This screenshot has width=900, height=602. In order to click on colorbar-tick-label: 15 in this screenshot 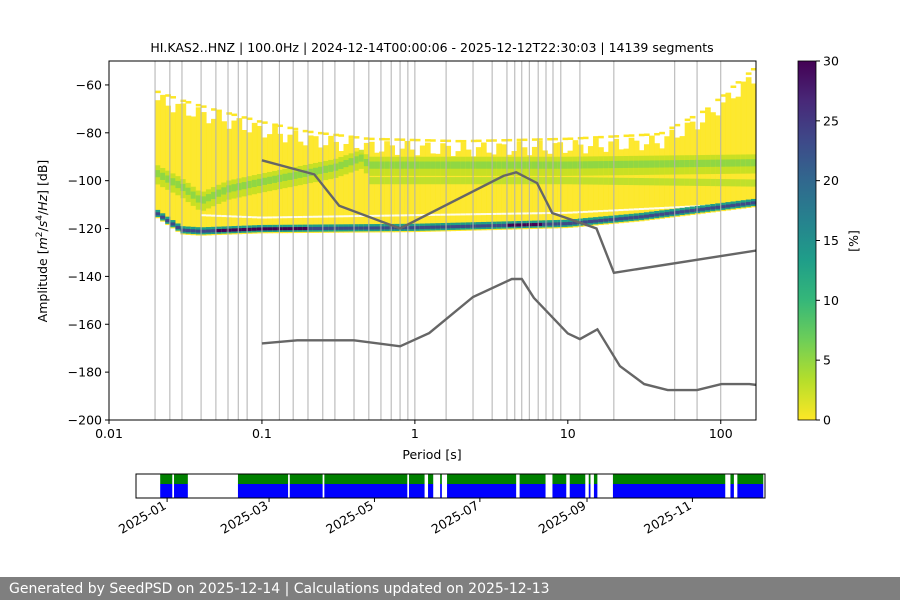, I will do `click(831, 240)`.